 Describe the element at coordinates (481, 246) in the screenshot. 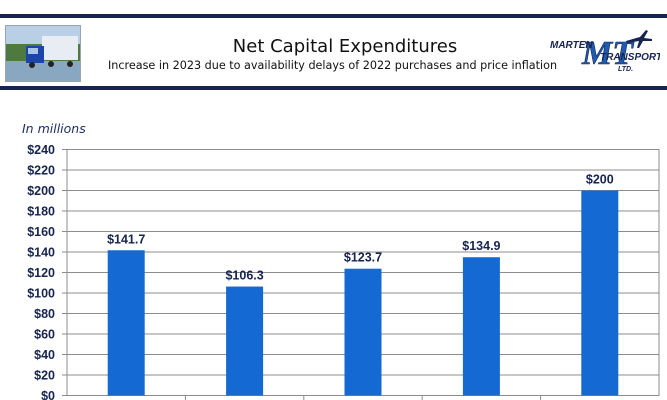

I see `bar-value-label: $134.9` at that location.